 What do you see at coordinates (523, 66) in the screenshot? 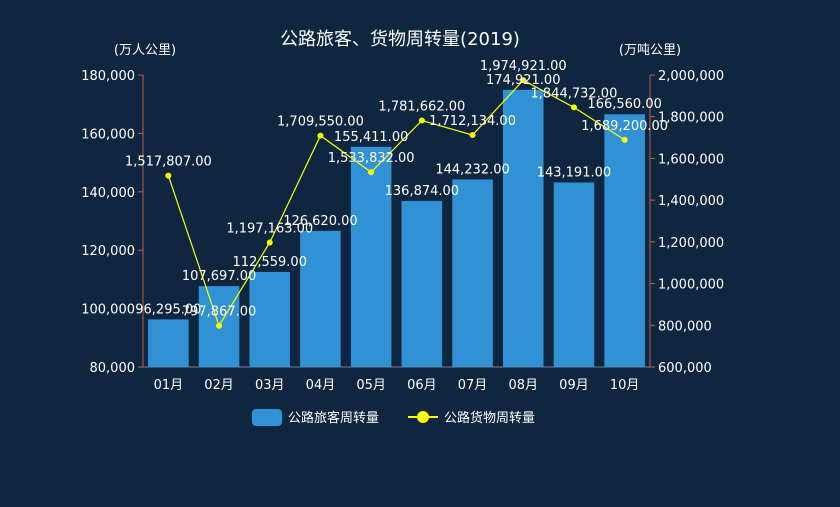
I see `line-data-label: 1,974,921.00` at bounding box center [523, 66].